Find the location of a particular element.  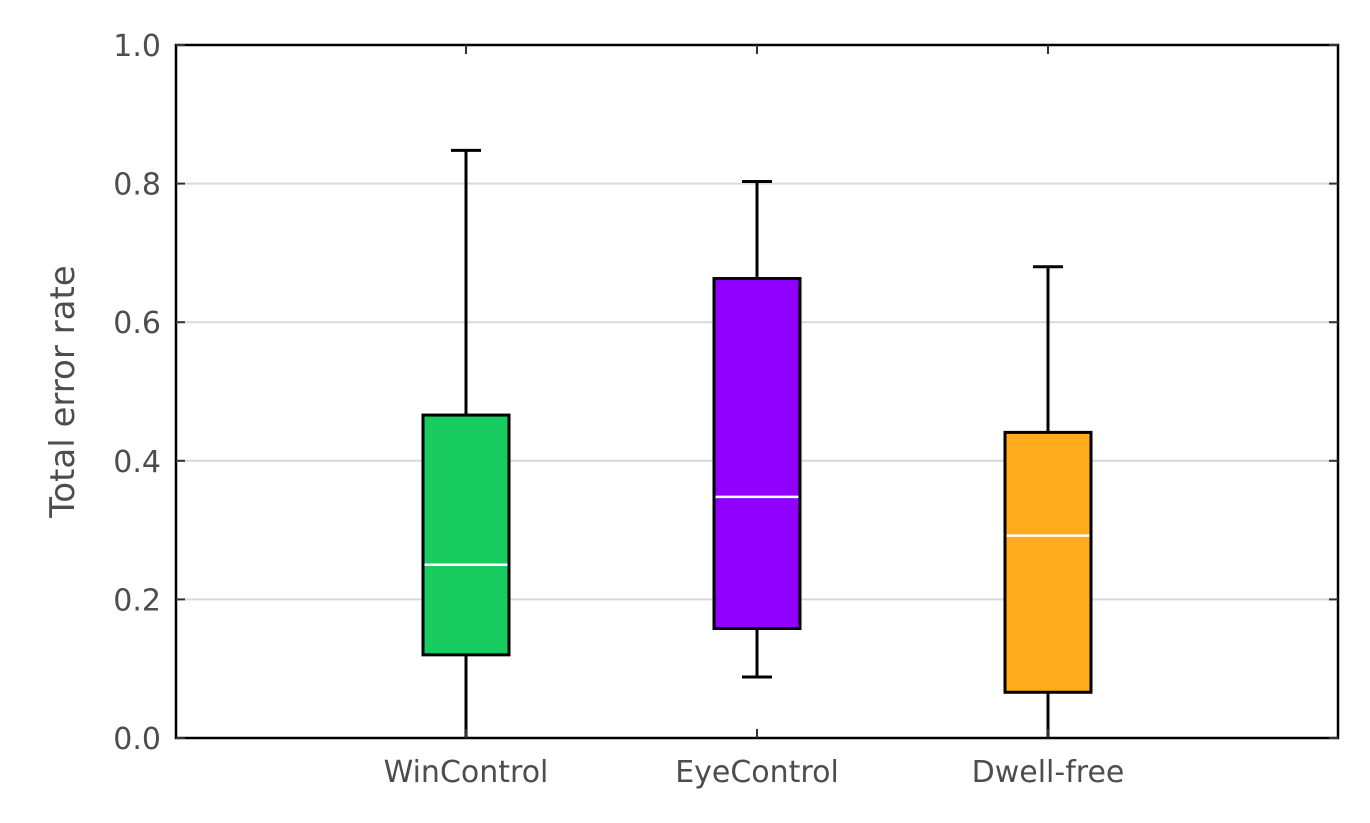

y-tick-label: 0.2 is located at coordinates (137, 600).